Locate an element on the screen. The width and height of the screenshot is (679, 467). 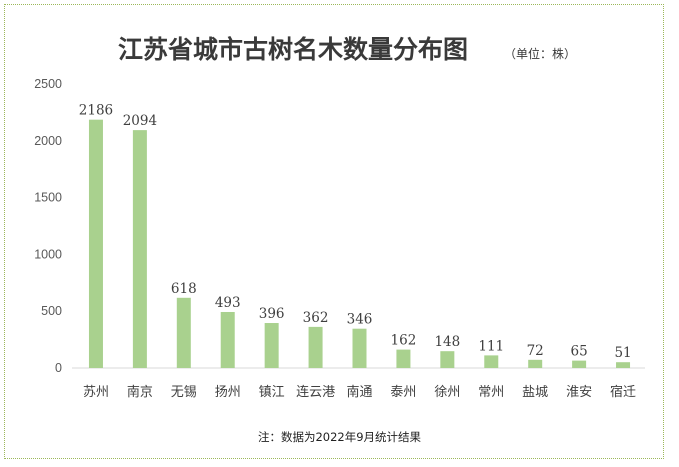
x-tick-label: 镇江 is located at coordinates (272, 392).